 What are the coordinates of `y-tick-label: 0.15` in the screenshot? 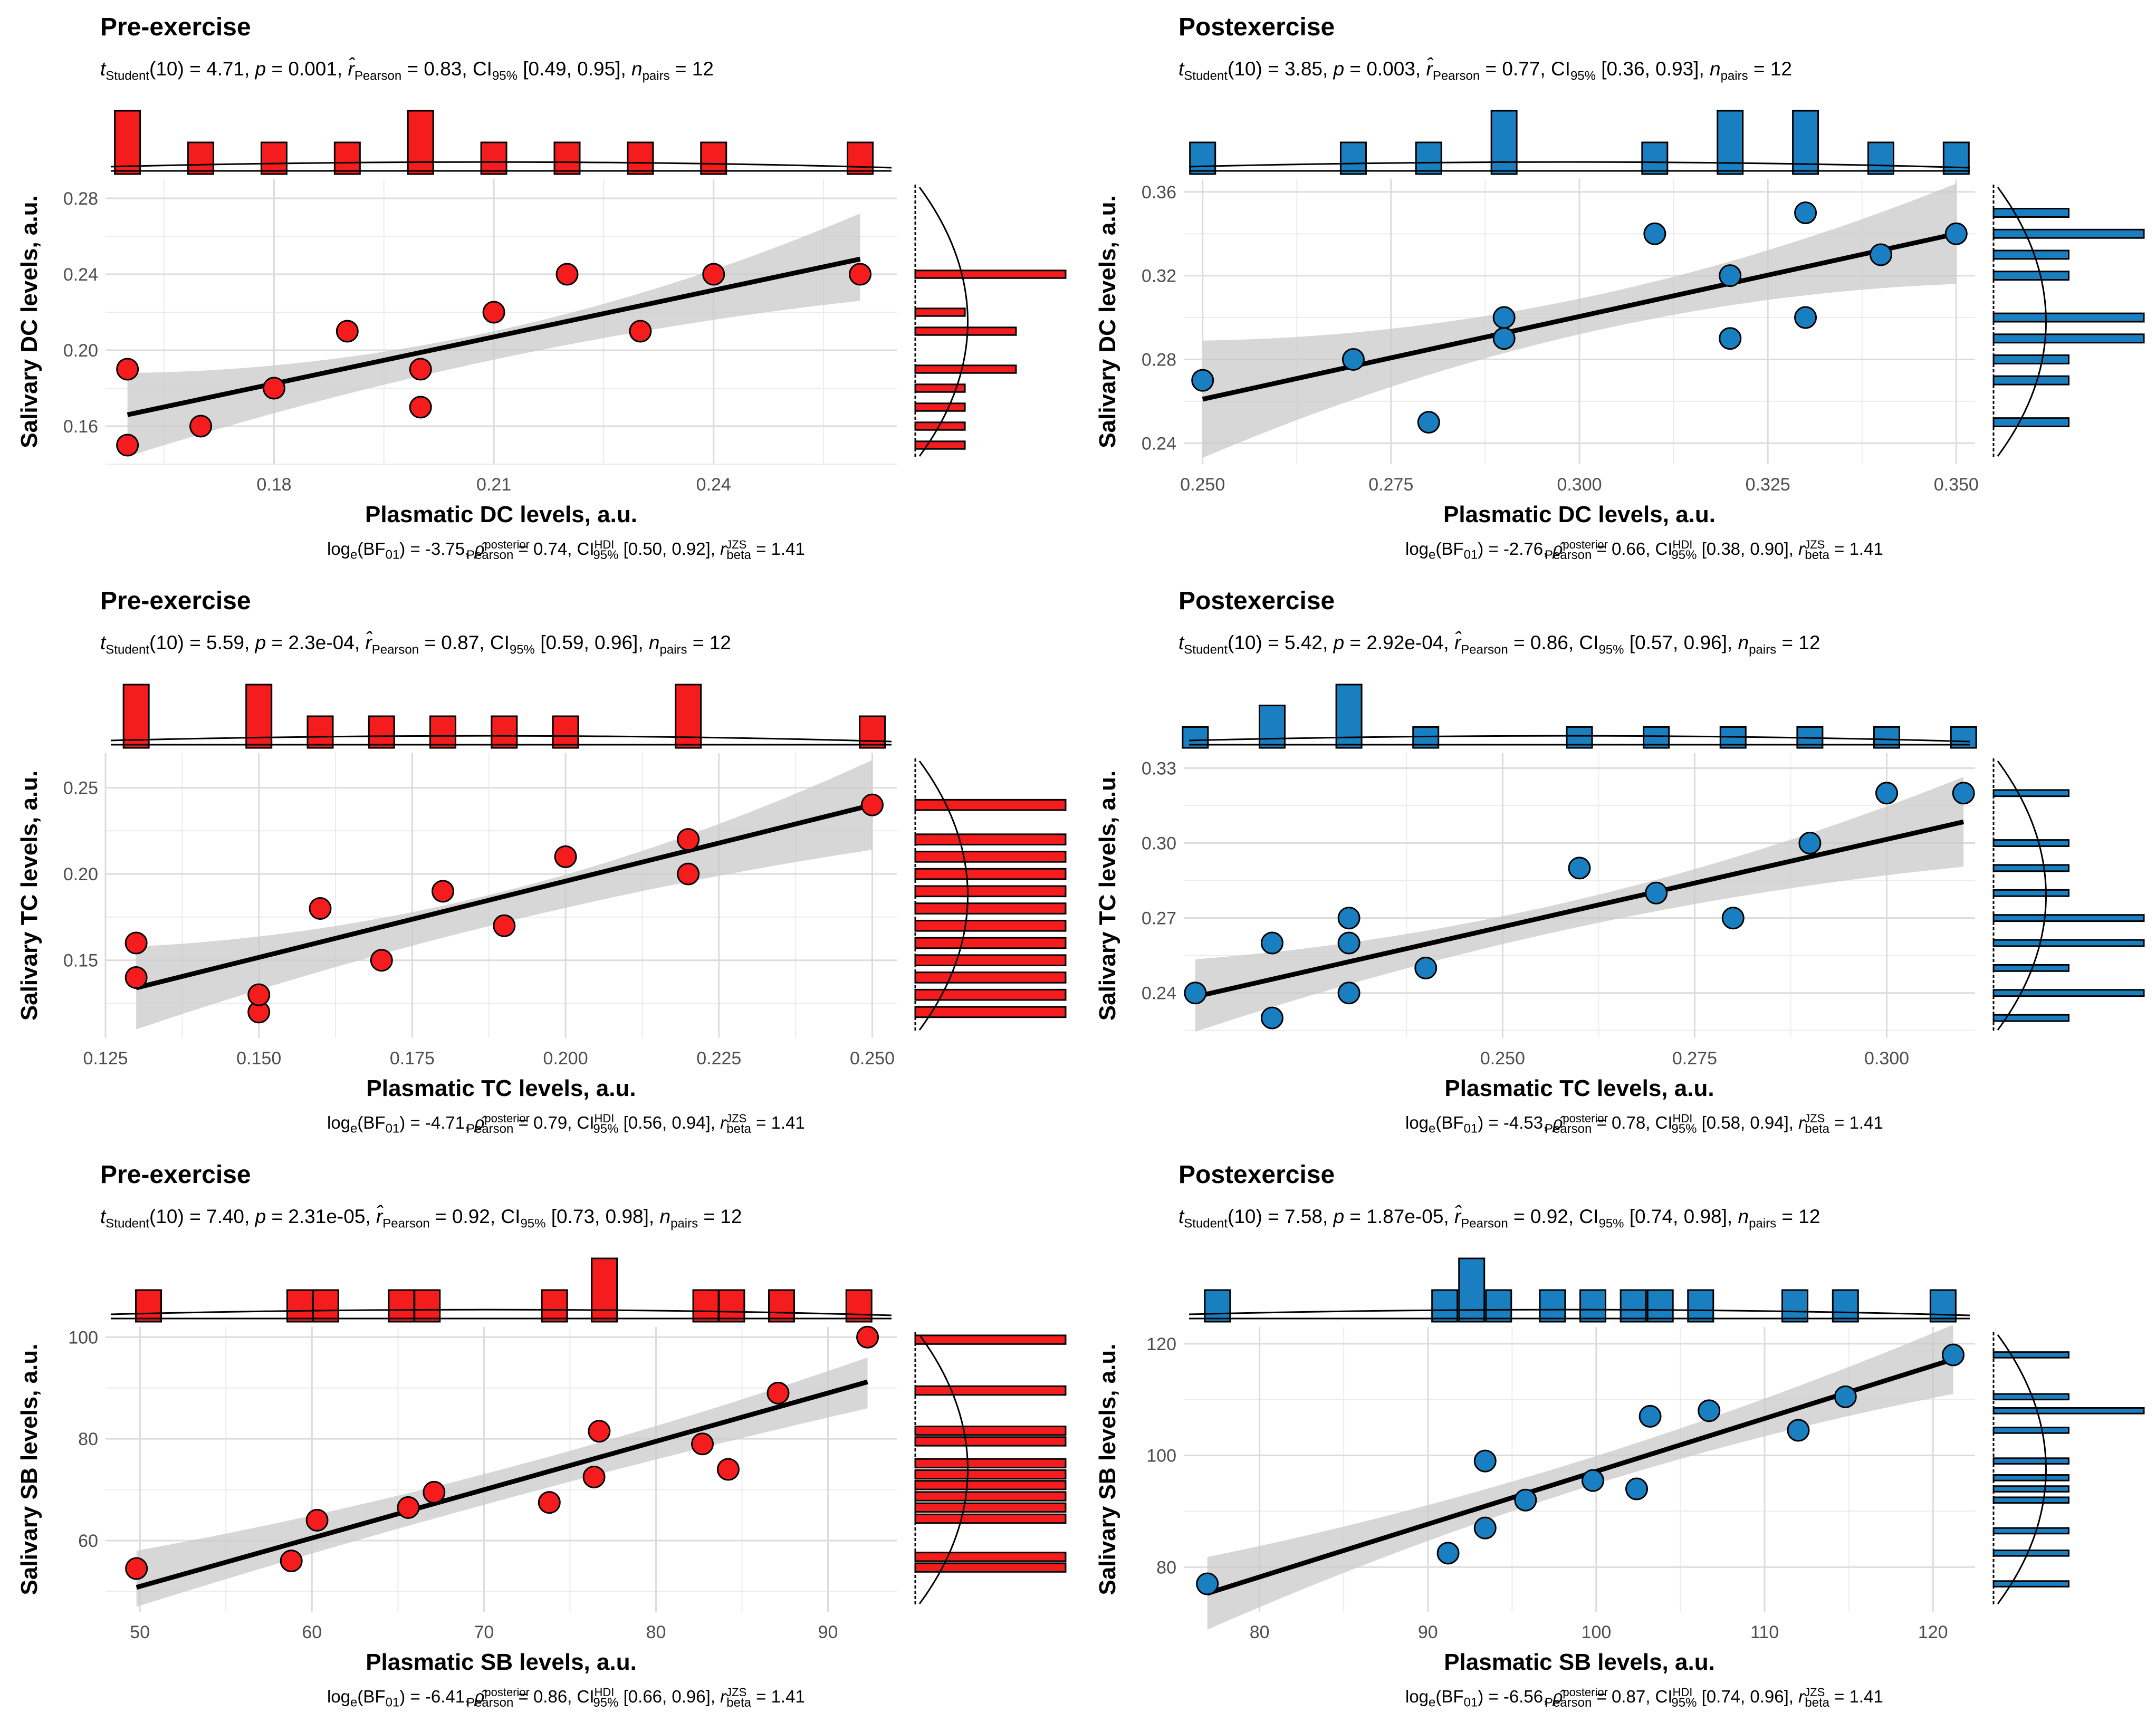 It's located at (80, 961).